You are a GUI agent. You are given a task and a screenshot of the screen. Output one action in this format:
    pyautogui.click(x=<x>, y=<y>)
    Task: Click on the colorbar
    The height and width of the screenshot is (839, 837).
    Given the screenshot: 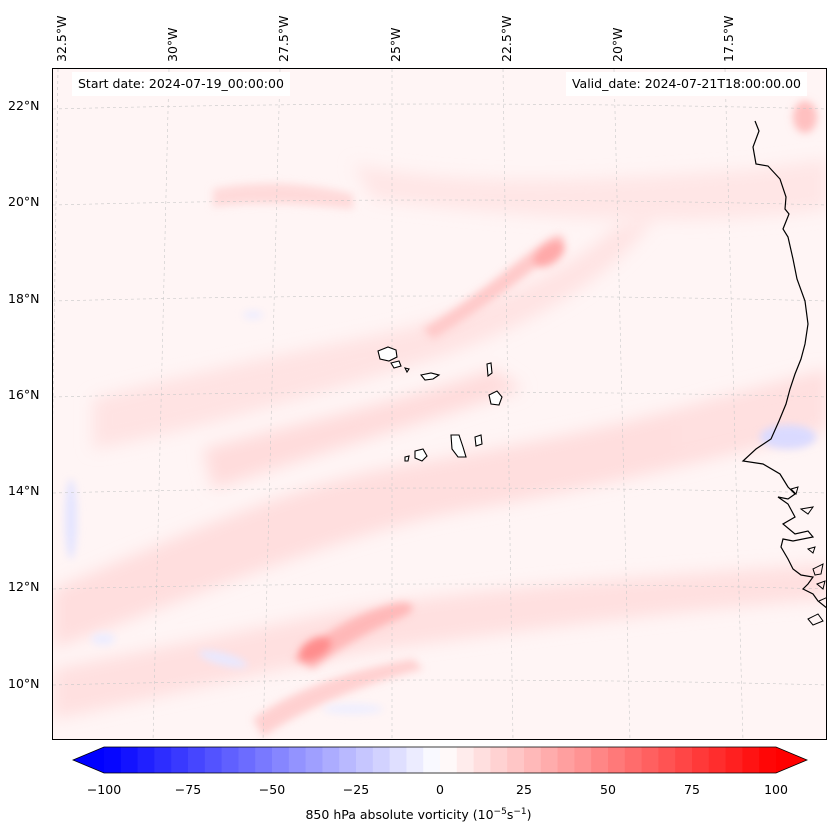 What is the action you would take?
    pyautogui.click(x=440, y=760)
    